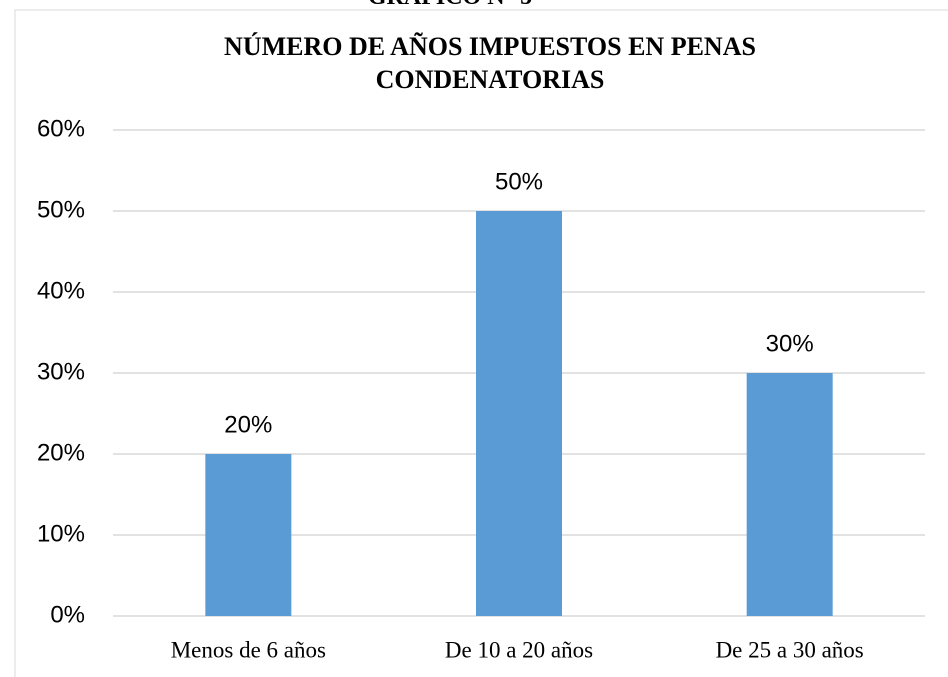  Describe the element at coordinates (790, 649) in the screenshot. I see `x-tick-label: De 25 a 30 años` at that location.